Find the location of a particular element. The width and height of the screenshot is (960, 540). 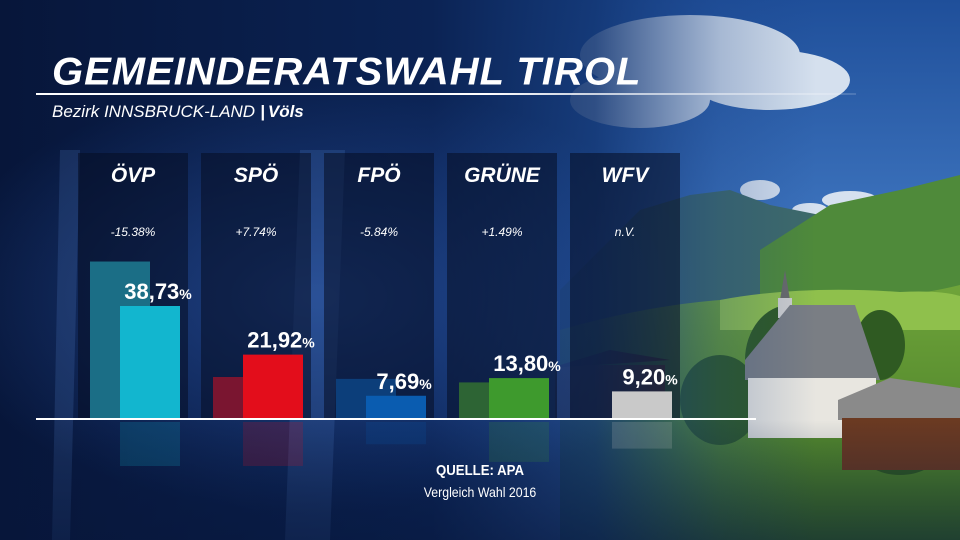

bar-reflection-gruene is located at coordinates (519, 442).